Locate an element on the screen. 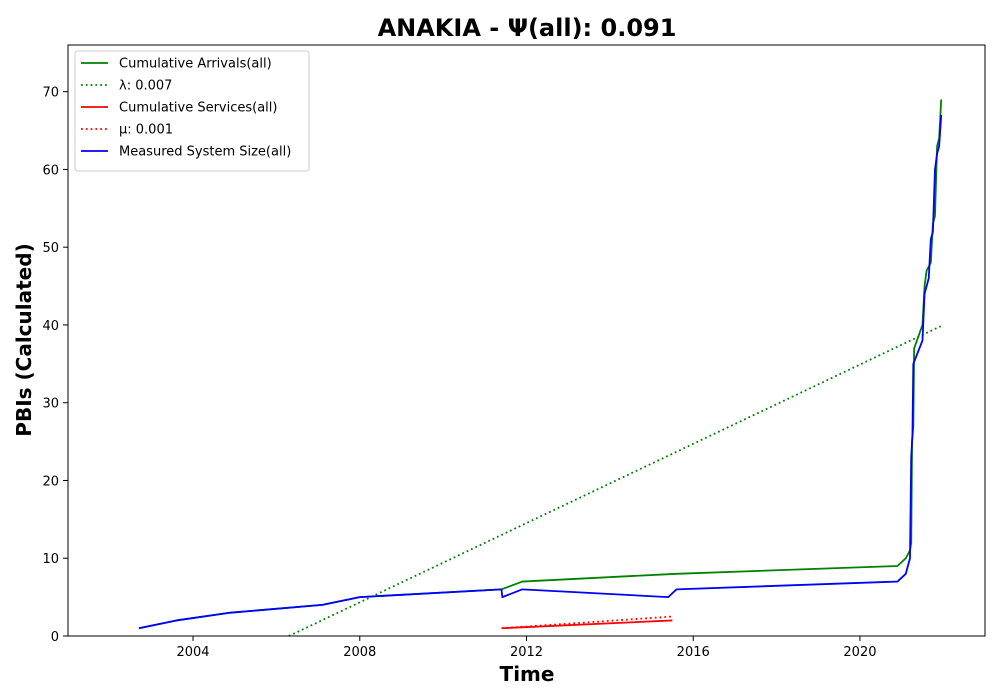 The image size is (1000, 700). y-tick-label: 70 is located at coordinates (50, 93).